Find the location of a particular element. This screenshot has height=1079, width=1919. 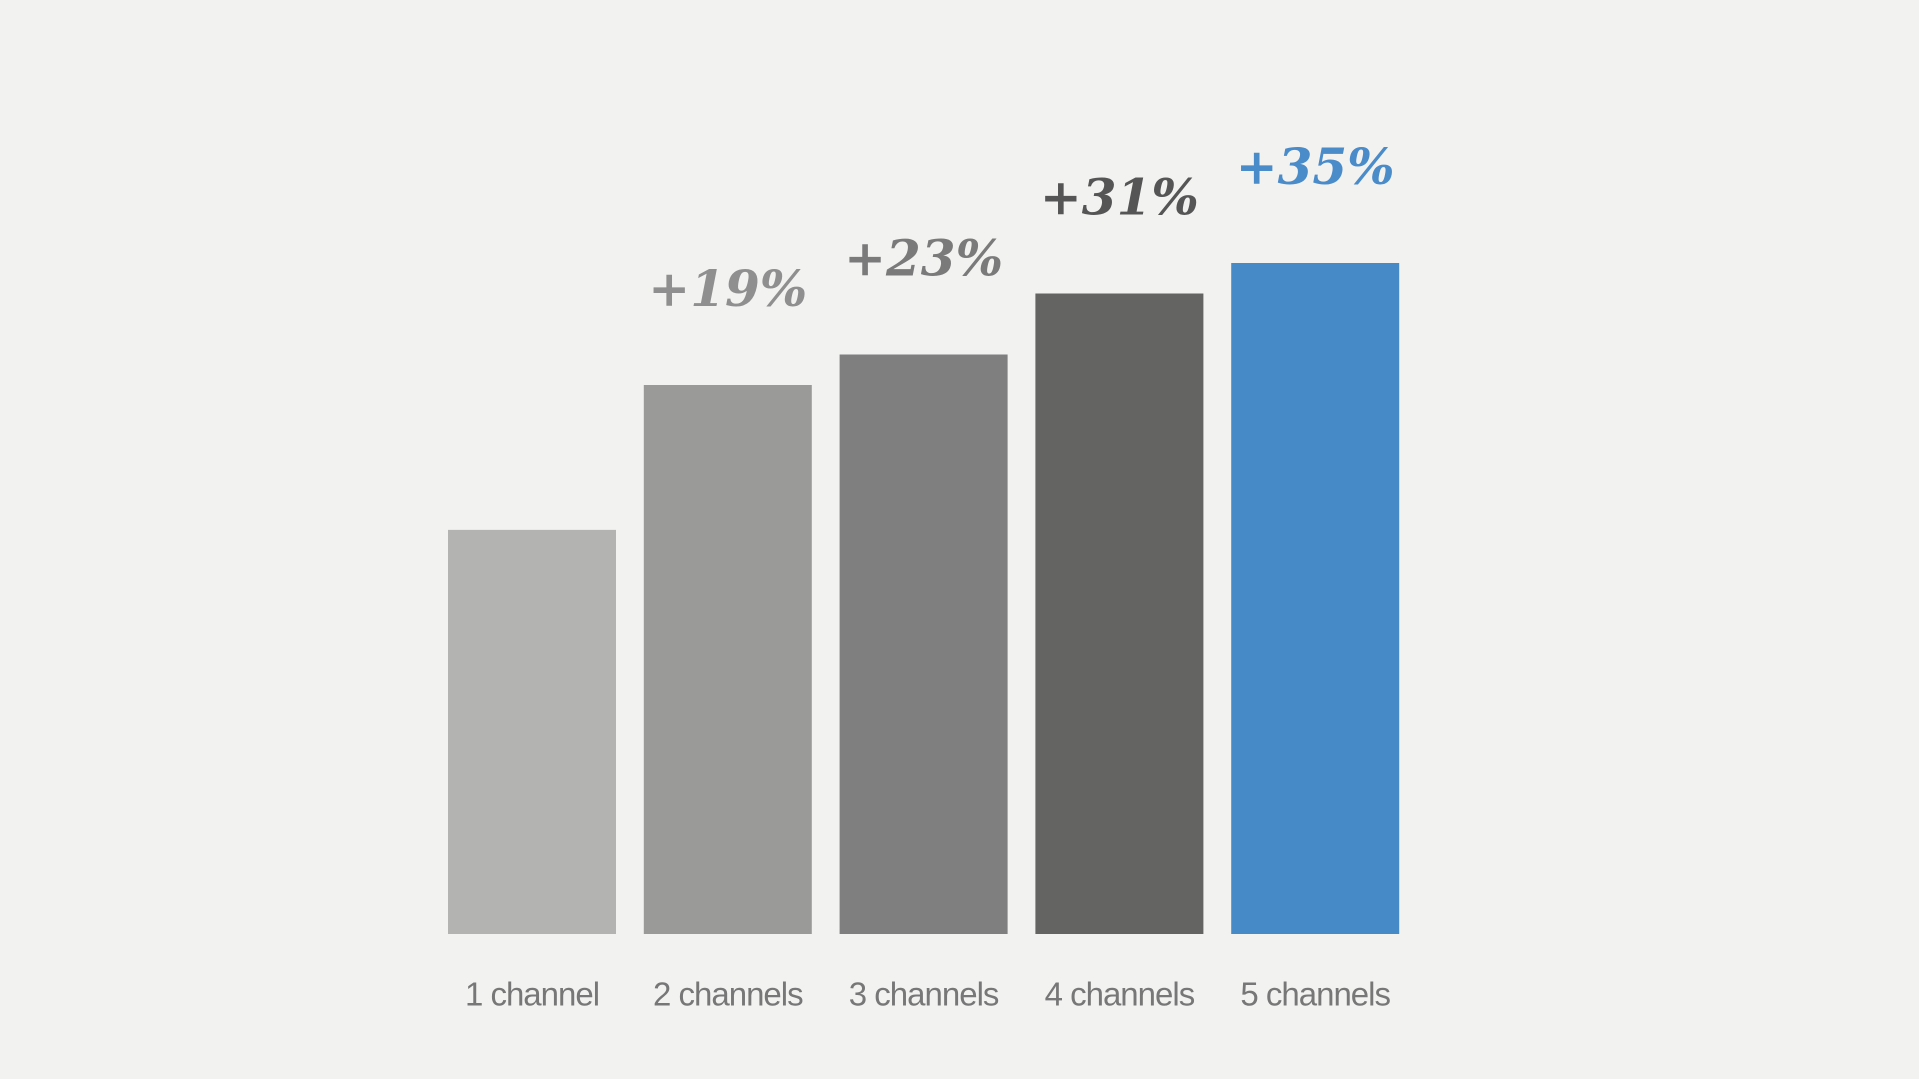

value-label: +19% is located at coordinates (727, 288).